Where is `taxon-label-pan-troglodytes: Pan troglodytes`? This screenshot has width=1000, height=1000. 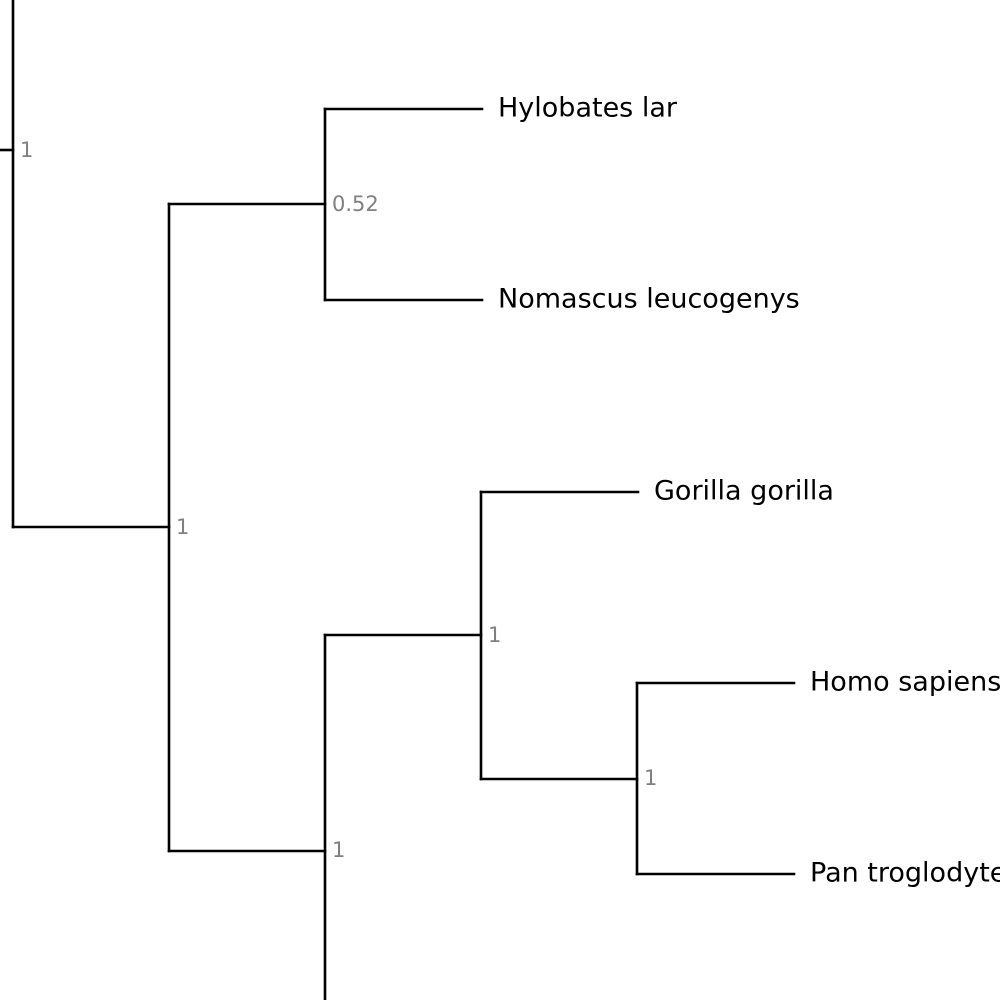 taxon-label-pan-troglodytes: Pan troglodytes is located at coordinates (905, 873).